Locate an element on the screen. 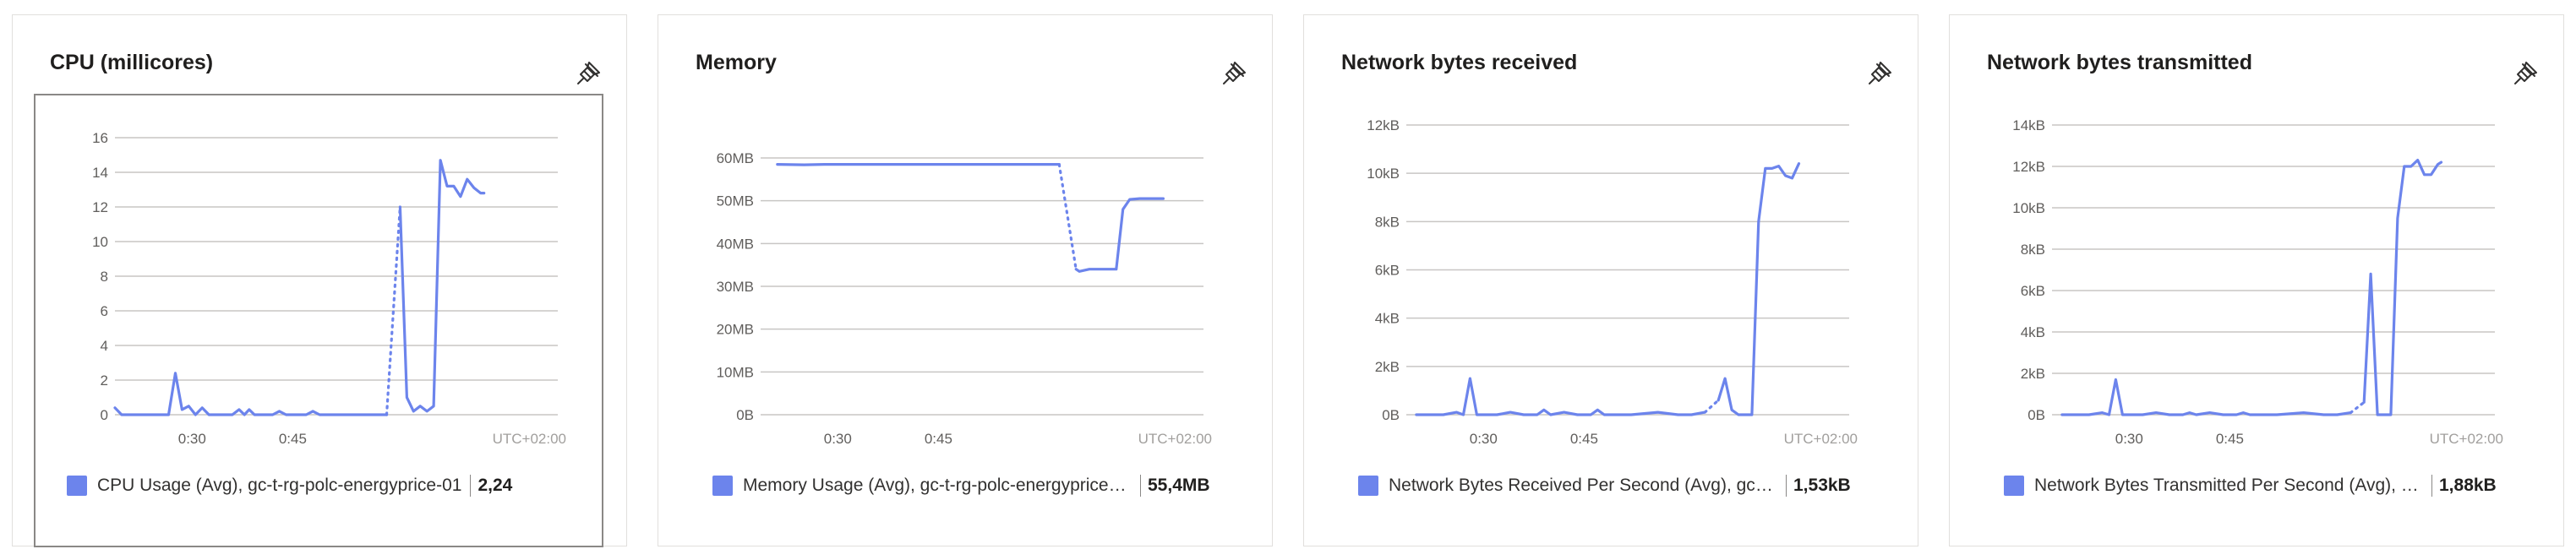  y-tick-label: 16 is located at coordinates (100, 138).